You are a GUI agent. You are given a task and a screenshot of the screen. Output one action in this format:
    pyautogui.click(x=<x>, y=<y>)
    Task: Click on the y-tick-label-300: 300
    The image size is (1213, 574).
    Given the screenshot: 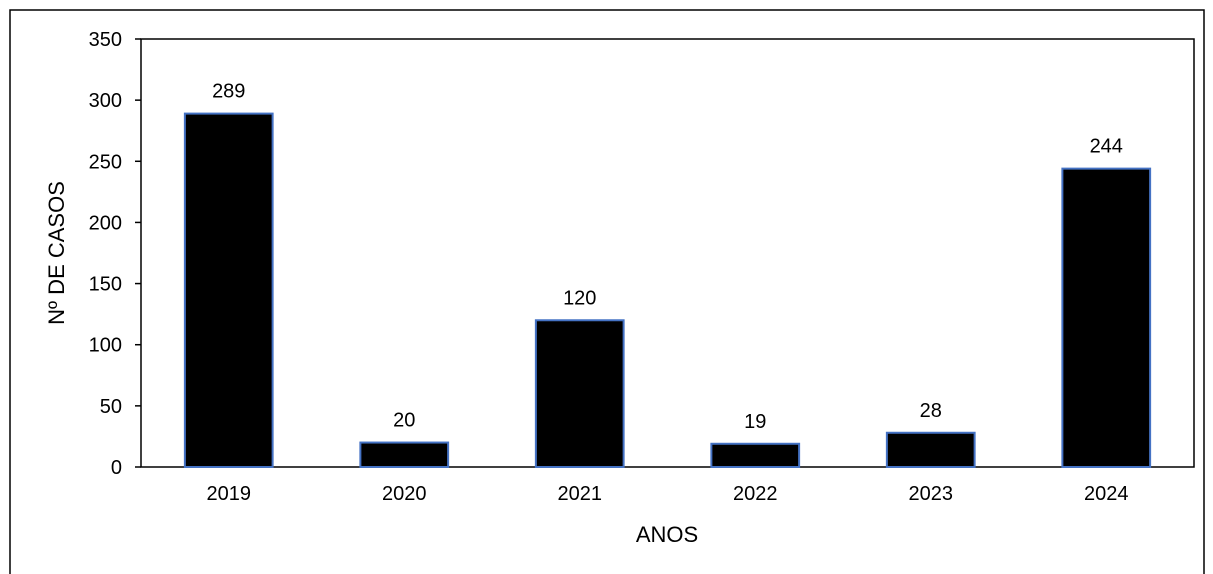 What is the action you would take?
    pyautogui.click(x=105, y=101)
    